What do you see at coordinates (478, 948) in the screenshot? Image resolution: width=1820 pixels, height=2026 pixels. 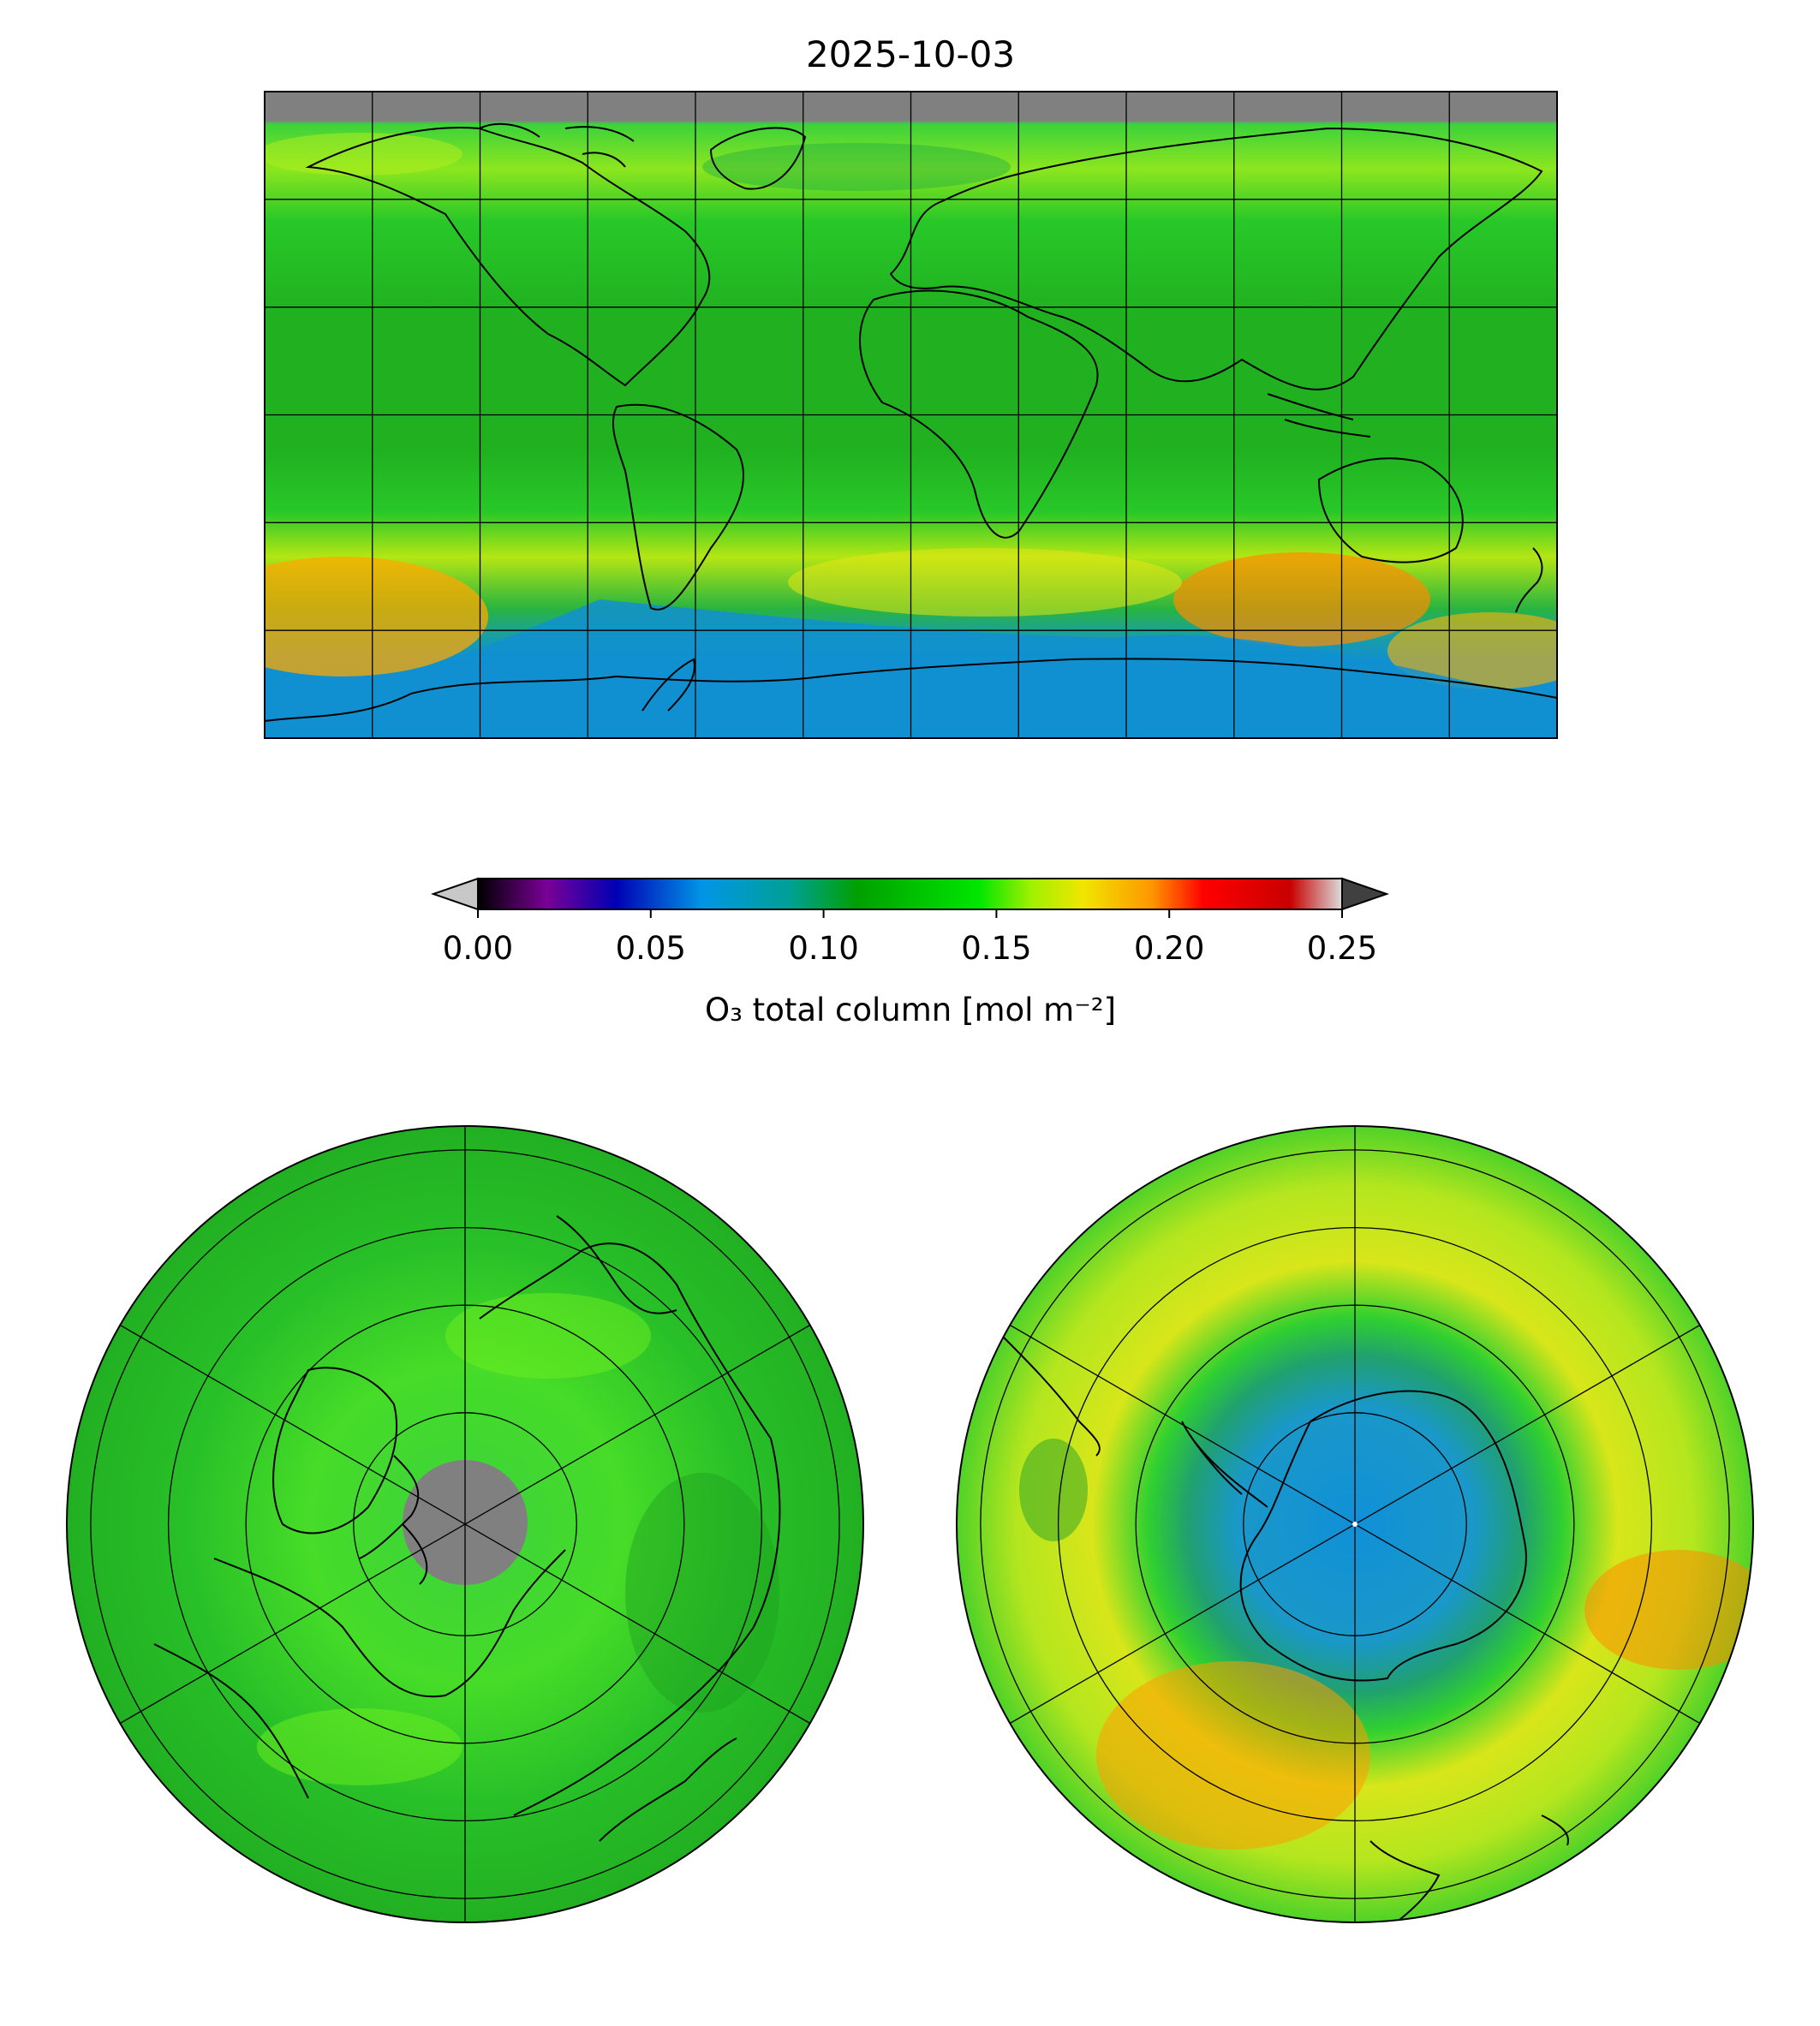 I see `colorbar-tick-label: 0.00` at bounding box center [478, 948].